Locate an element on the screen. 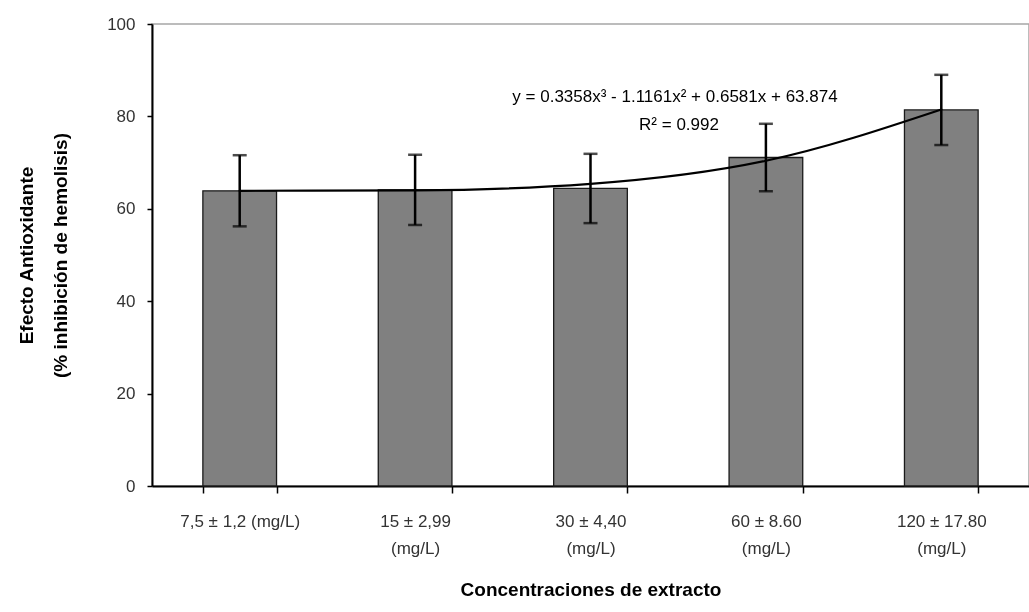 This screenshot has height=612, width=1029. y-tick-label: 100 is located at coordinates (121, 24).